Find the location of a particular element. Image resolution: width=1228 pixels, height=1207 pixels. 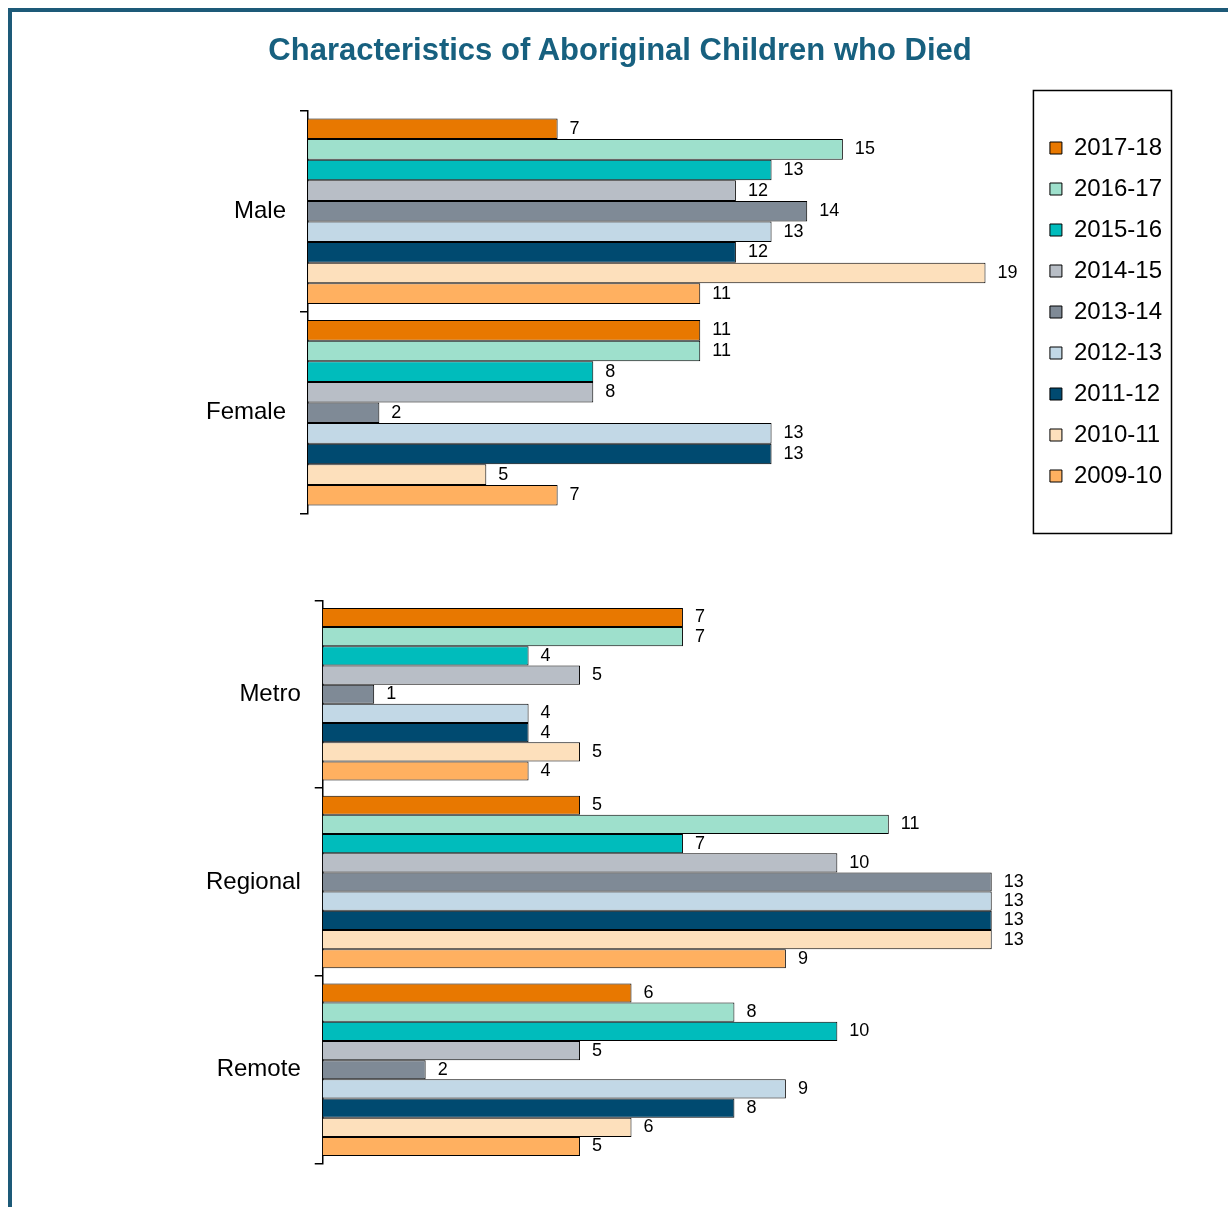

y-tick-label: Regional is located at coordinates (253, 880).